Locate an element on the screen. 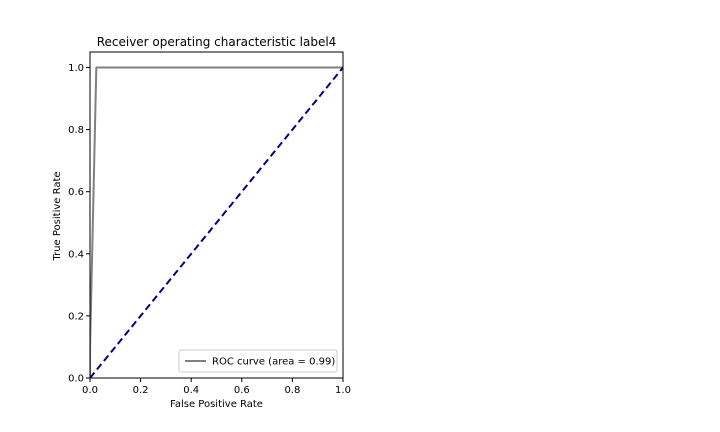 Image resolution: width=720 pixels, height=432 pixels. x-tick-label: 0.8 is located at coordinates (292, 390).